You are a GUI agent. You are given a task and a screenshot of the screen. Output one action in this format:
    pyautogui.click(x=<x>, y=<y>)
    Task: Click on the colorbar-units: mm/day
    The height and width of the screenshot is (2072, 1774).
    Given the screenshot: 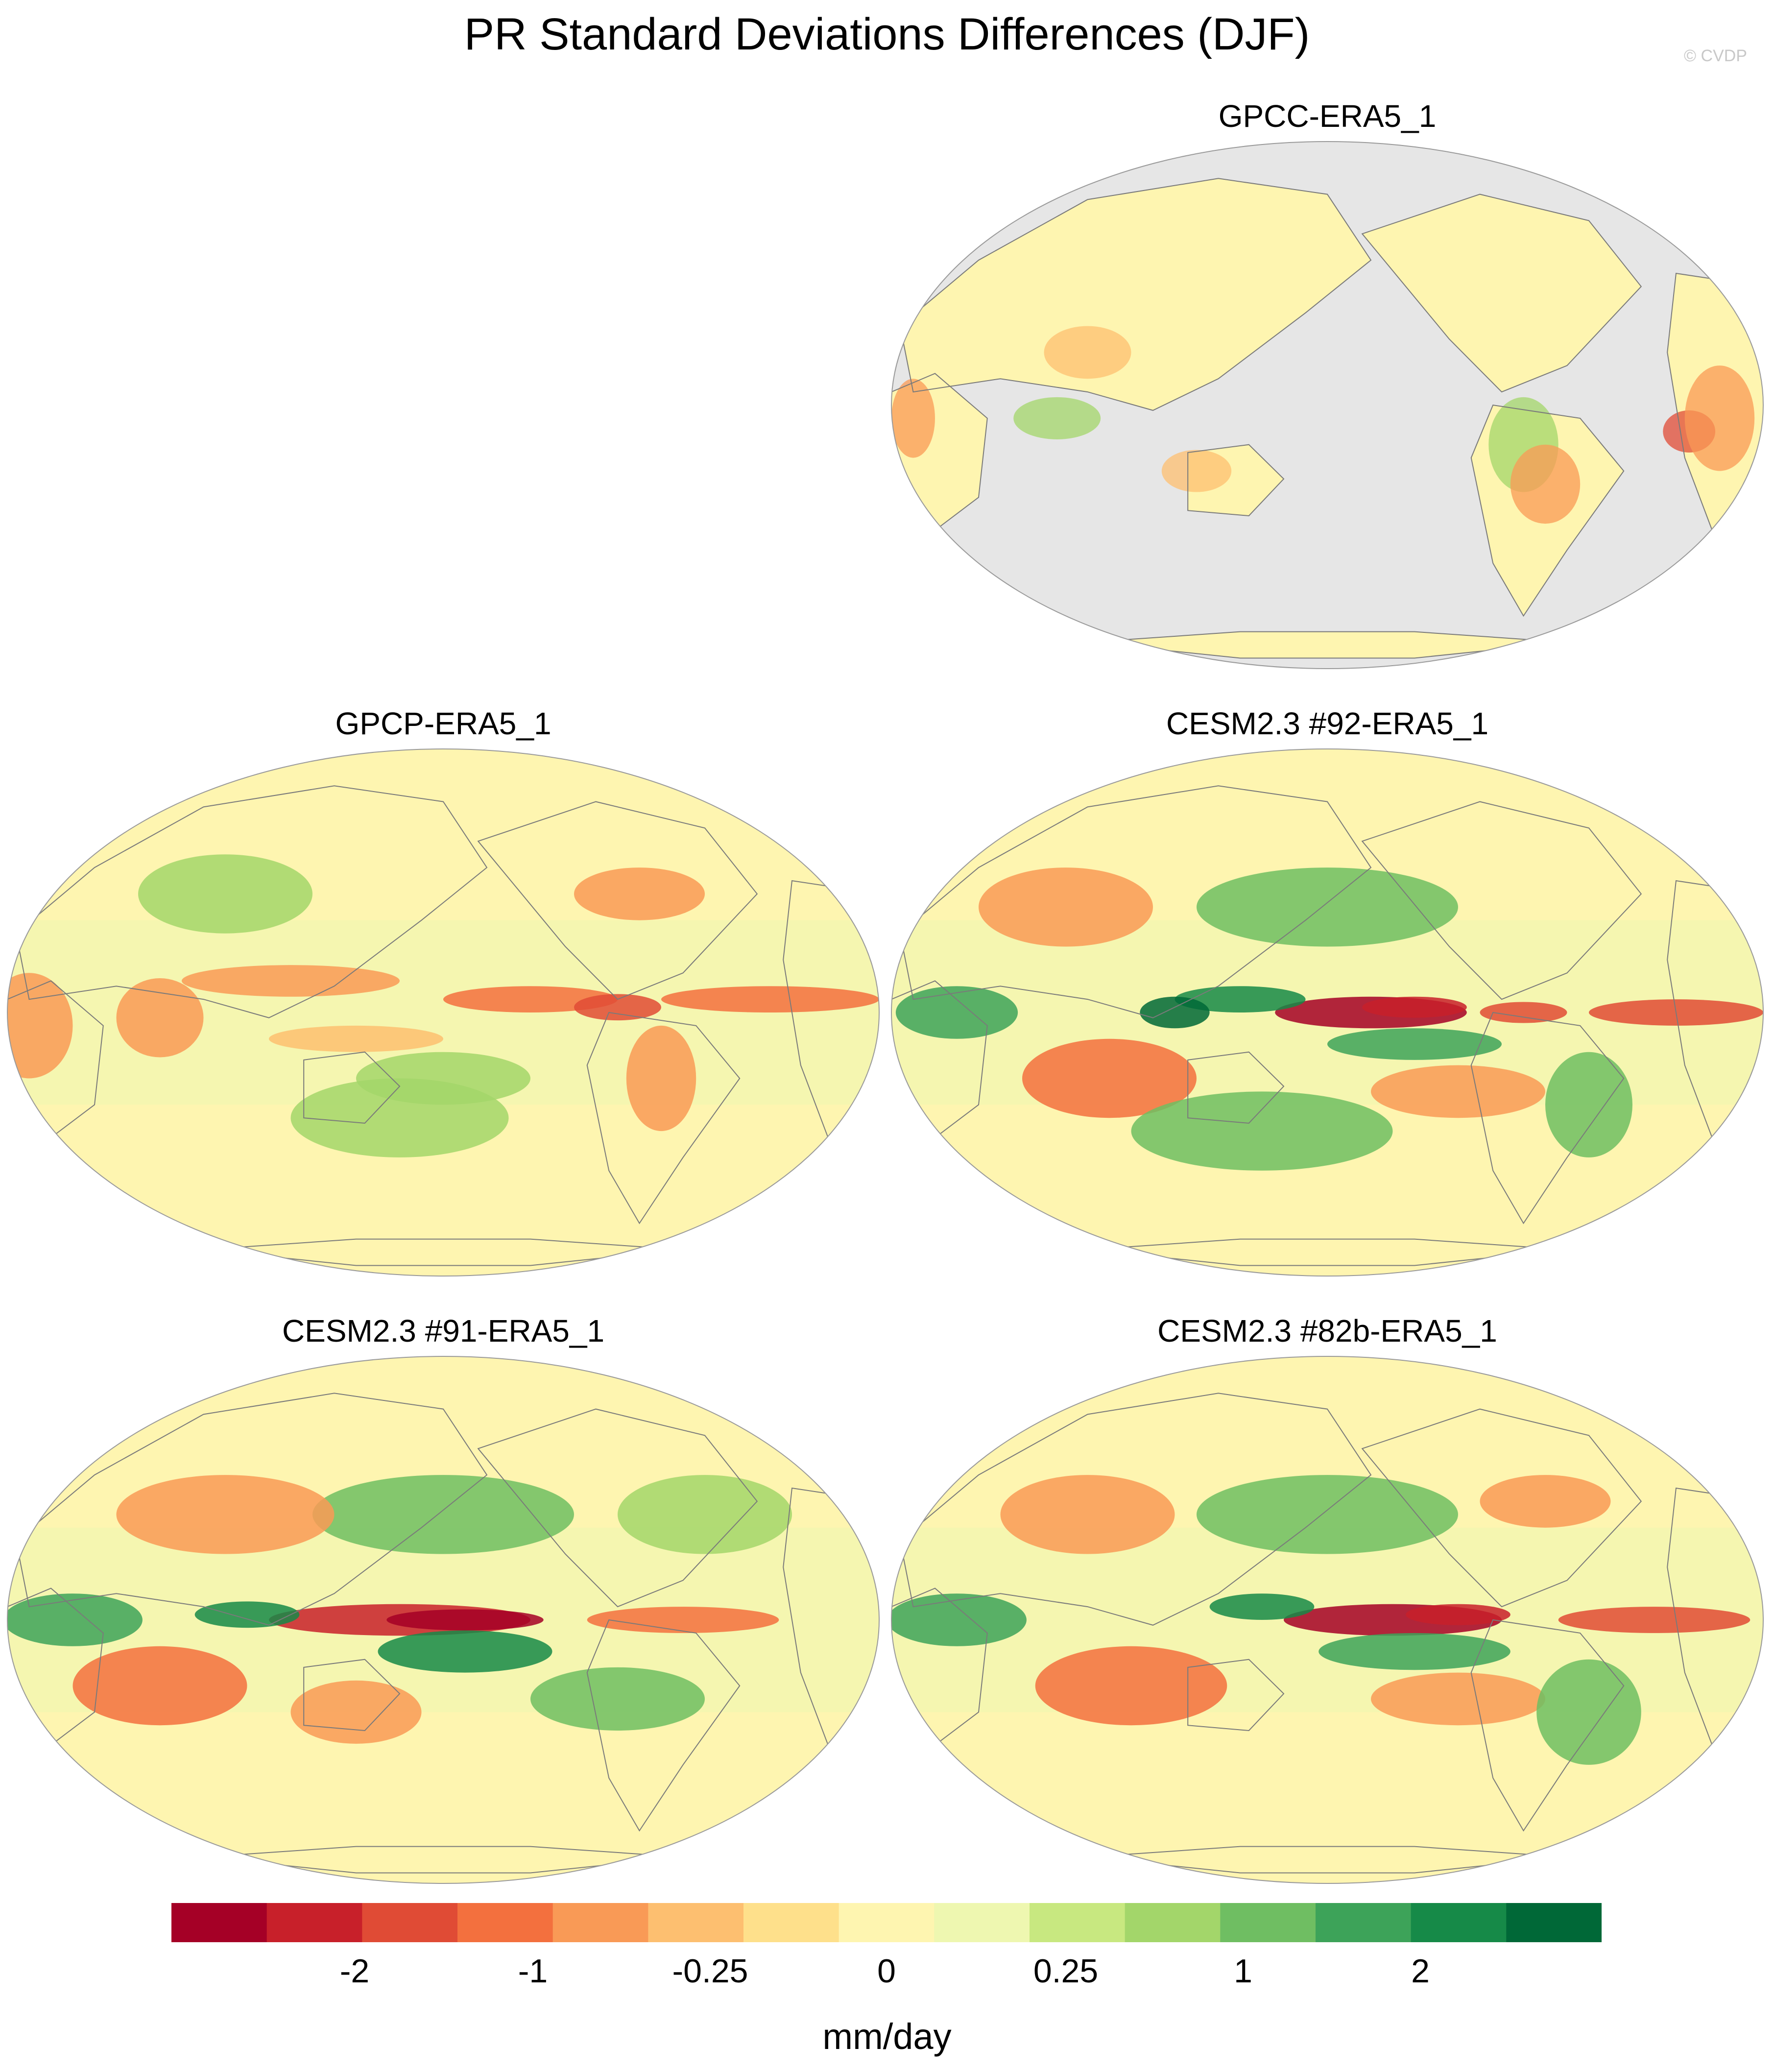 What is the action you would take?
    pyautogui.click(x=887, y=2036)
    